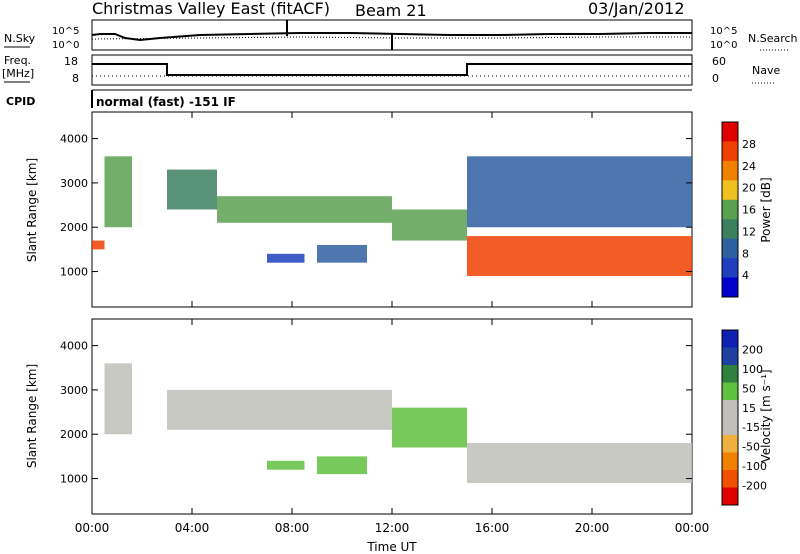  I want to click on plot-title: Christmas Valley East (fitACF), so click(211, 9).